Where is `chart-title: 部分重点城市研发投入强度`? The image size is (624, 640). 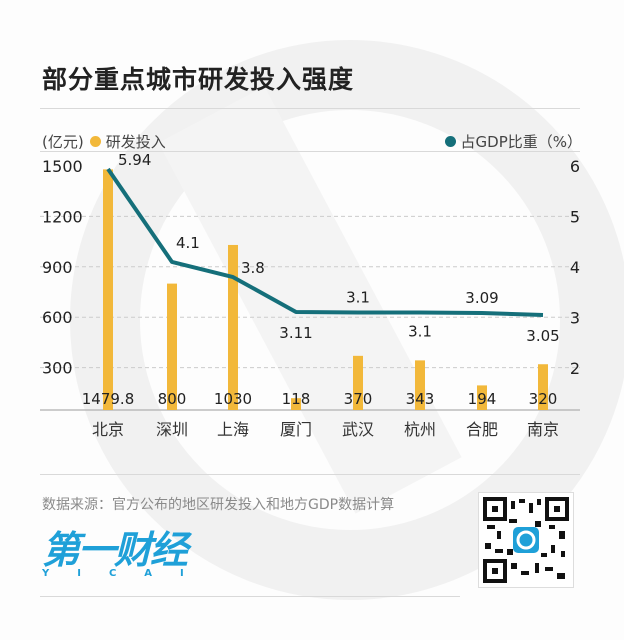 chart-title: 部分重点城市研发投入强度 is located at coordinates (198, 79).